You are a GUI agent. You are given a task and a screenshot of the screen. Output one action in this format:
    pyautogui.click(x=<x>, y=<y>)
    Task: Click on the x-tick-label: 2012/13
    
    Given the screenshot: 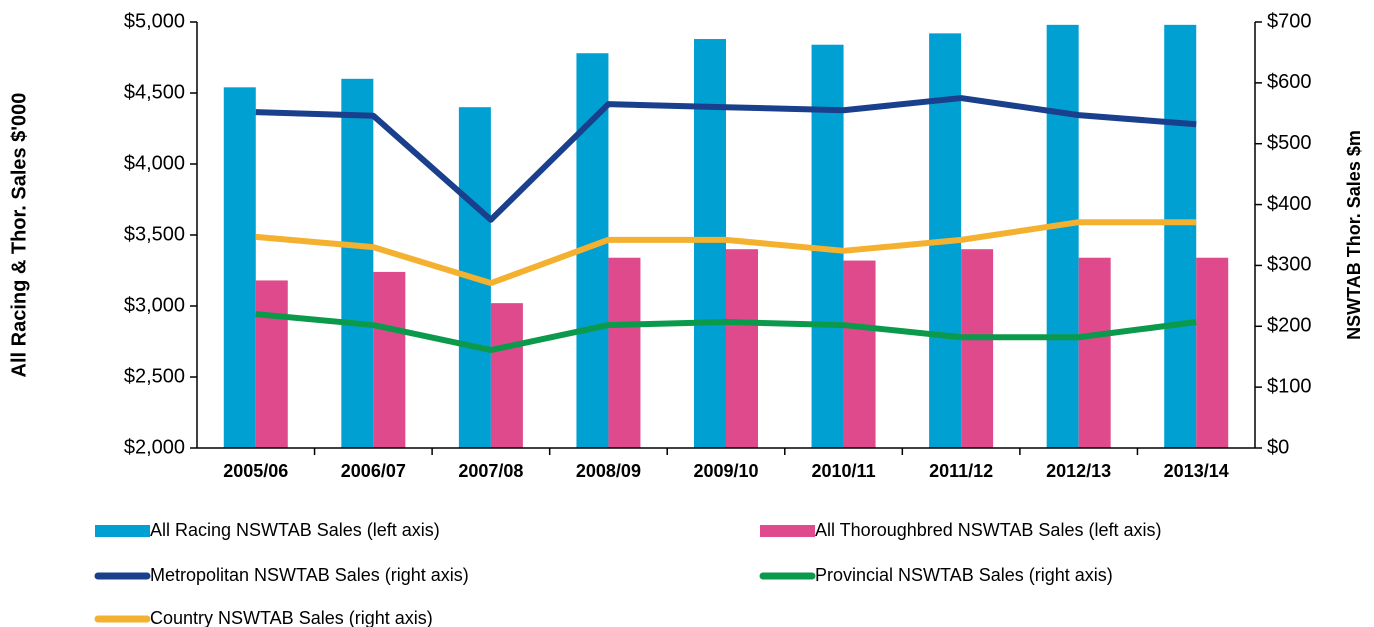 What is the action you would take?
    pyautogui.click(x=1078, y=471)
    